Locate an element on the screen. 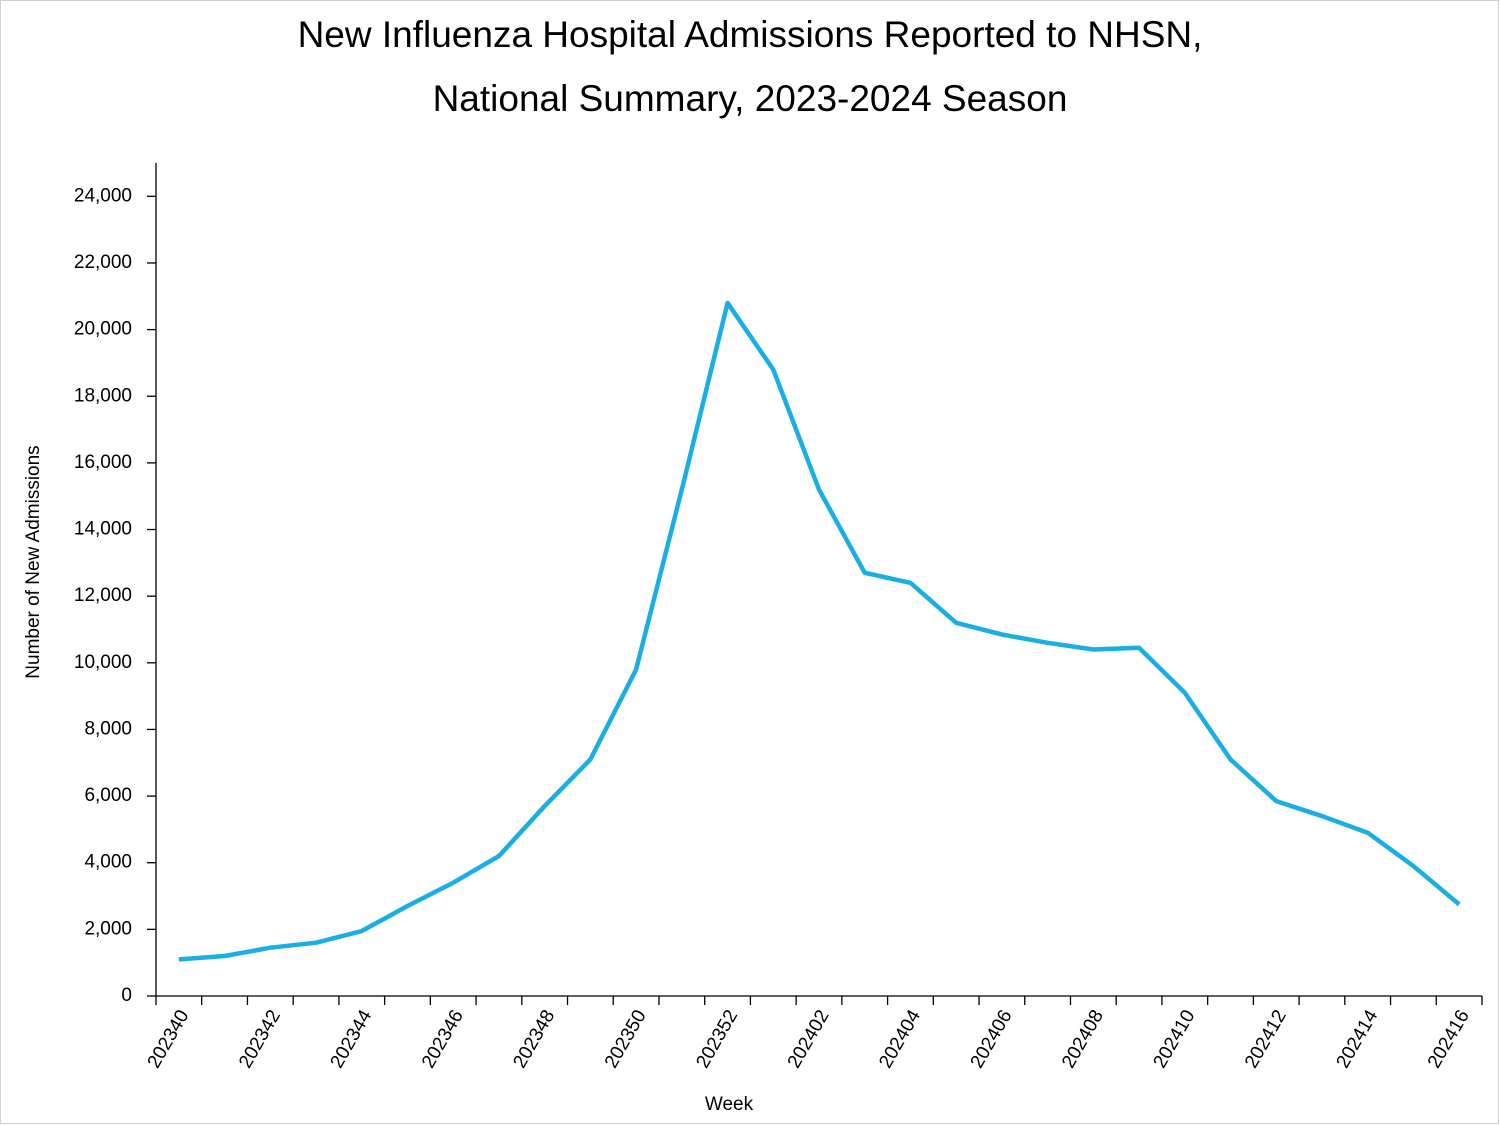  y-tick-label: 22,000 is located at coordinates (103, 262).